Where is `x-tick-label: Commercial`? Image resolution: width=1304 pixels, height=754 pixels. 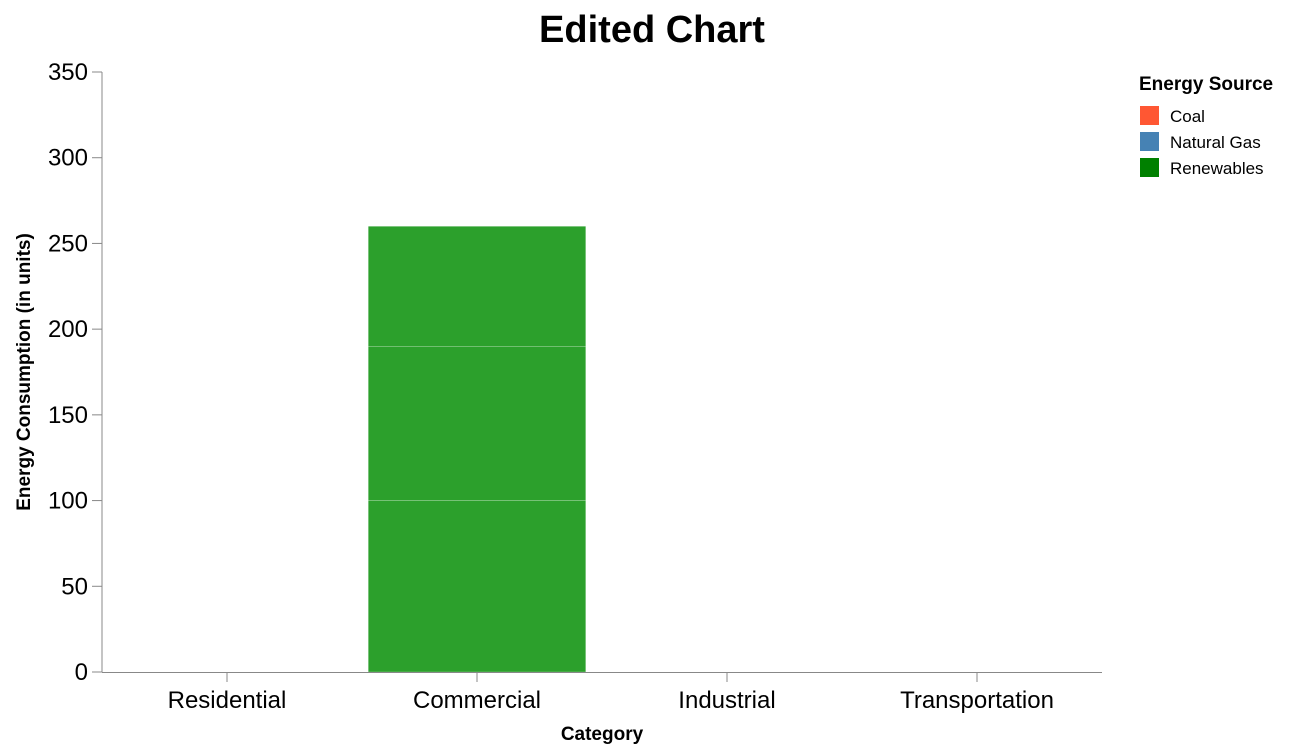 x-tick-label: Commercial is located at coordinates (477, 700).